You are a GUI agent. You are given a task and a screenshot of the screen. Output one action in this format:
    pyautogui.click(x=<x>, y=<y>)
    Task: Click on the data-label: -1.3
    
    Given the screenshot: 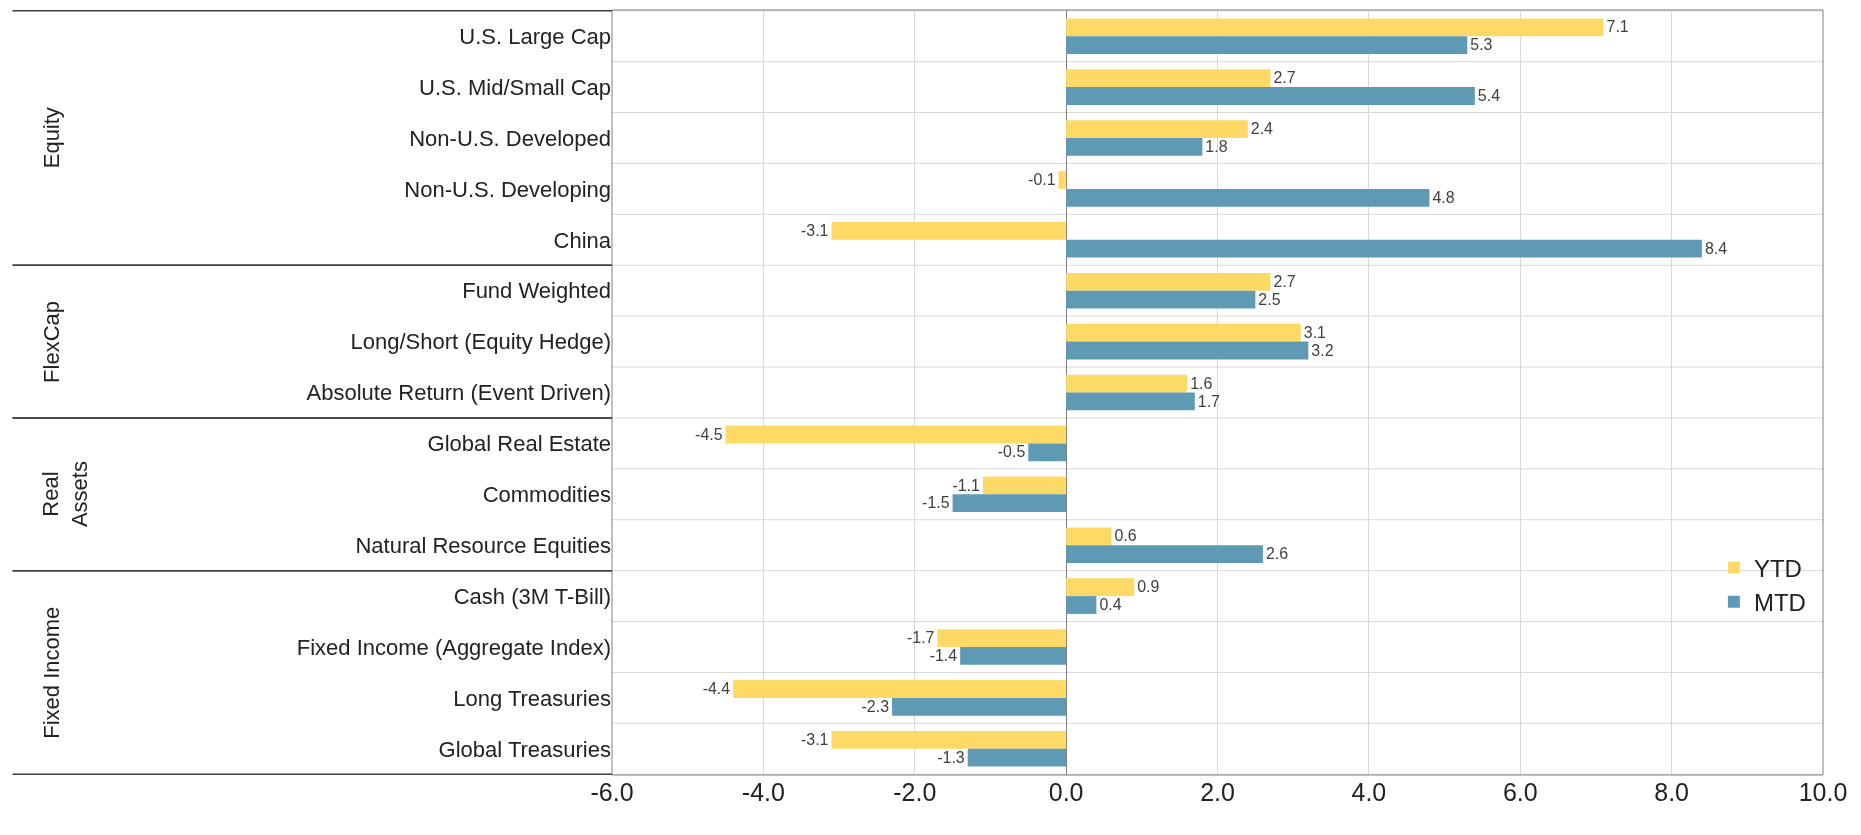 What is the action you would take?
    pyautogui.click(x=951, y=757)
    